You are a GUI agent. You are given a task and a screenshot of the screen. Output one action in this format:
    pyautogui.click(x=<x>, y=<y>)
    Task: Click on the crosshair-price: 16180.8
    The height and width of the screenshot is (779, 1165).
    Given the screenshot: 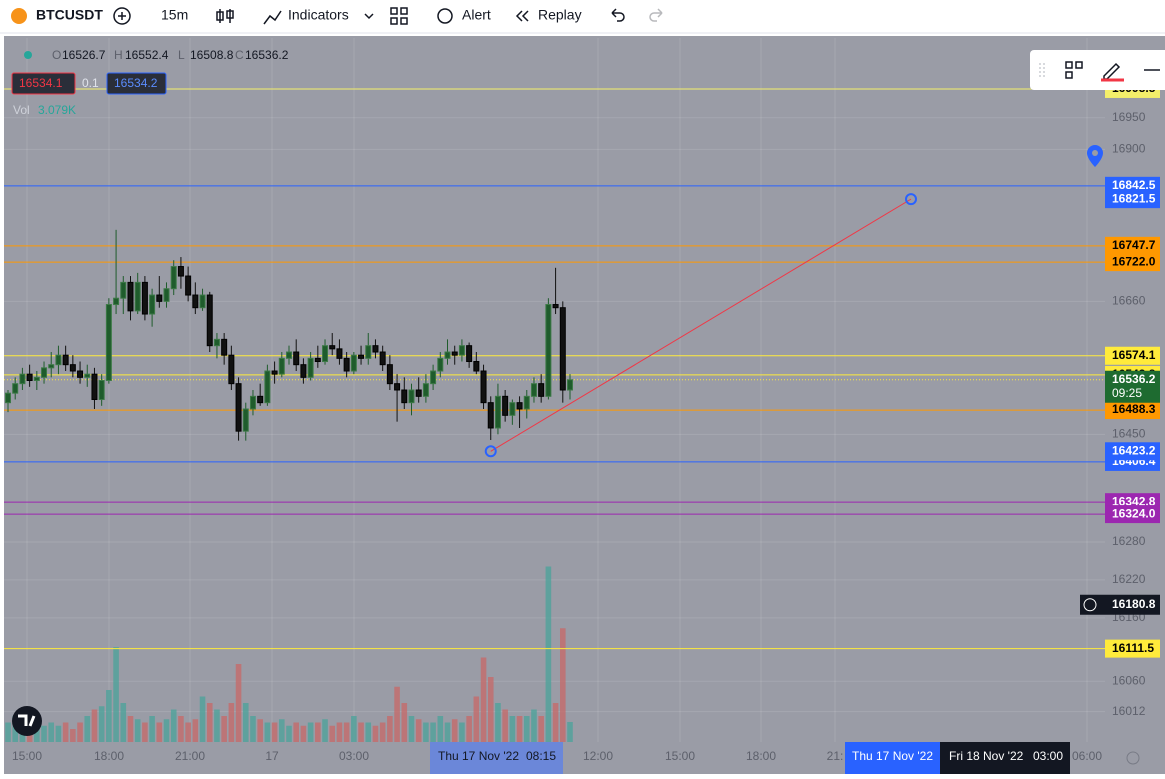 What is the action you would take?
    pyautogui.click(x=1134, y=604)
    